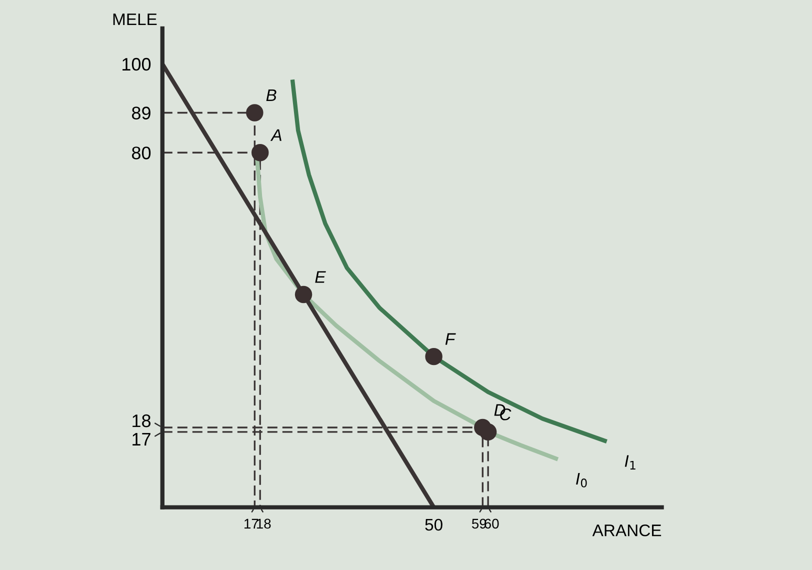 The image size is (812, 570). What do you see at coordinates (263, 523) in the screenshot?
I see `x-tick-label: 18` at bounding box center [263, 523].